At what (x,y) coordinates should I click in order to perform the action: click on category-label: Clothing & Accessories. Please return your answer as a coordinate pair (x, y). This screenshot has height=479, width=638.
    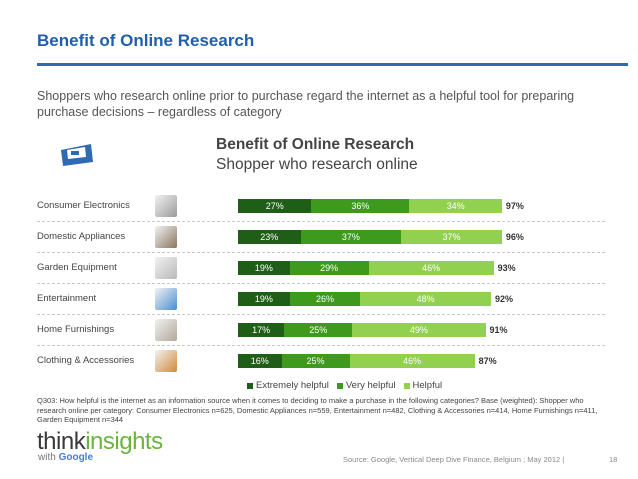
    Looking at the image, I should click on (86, 360).